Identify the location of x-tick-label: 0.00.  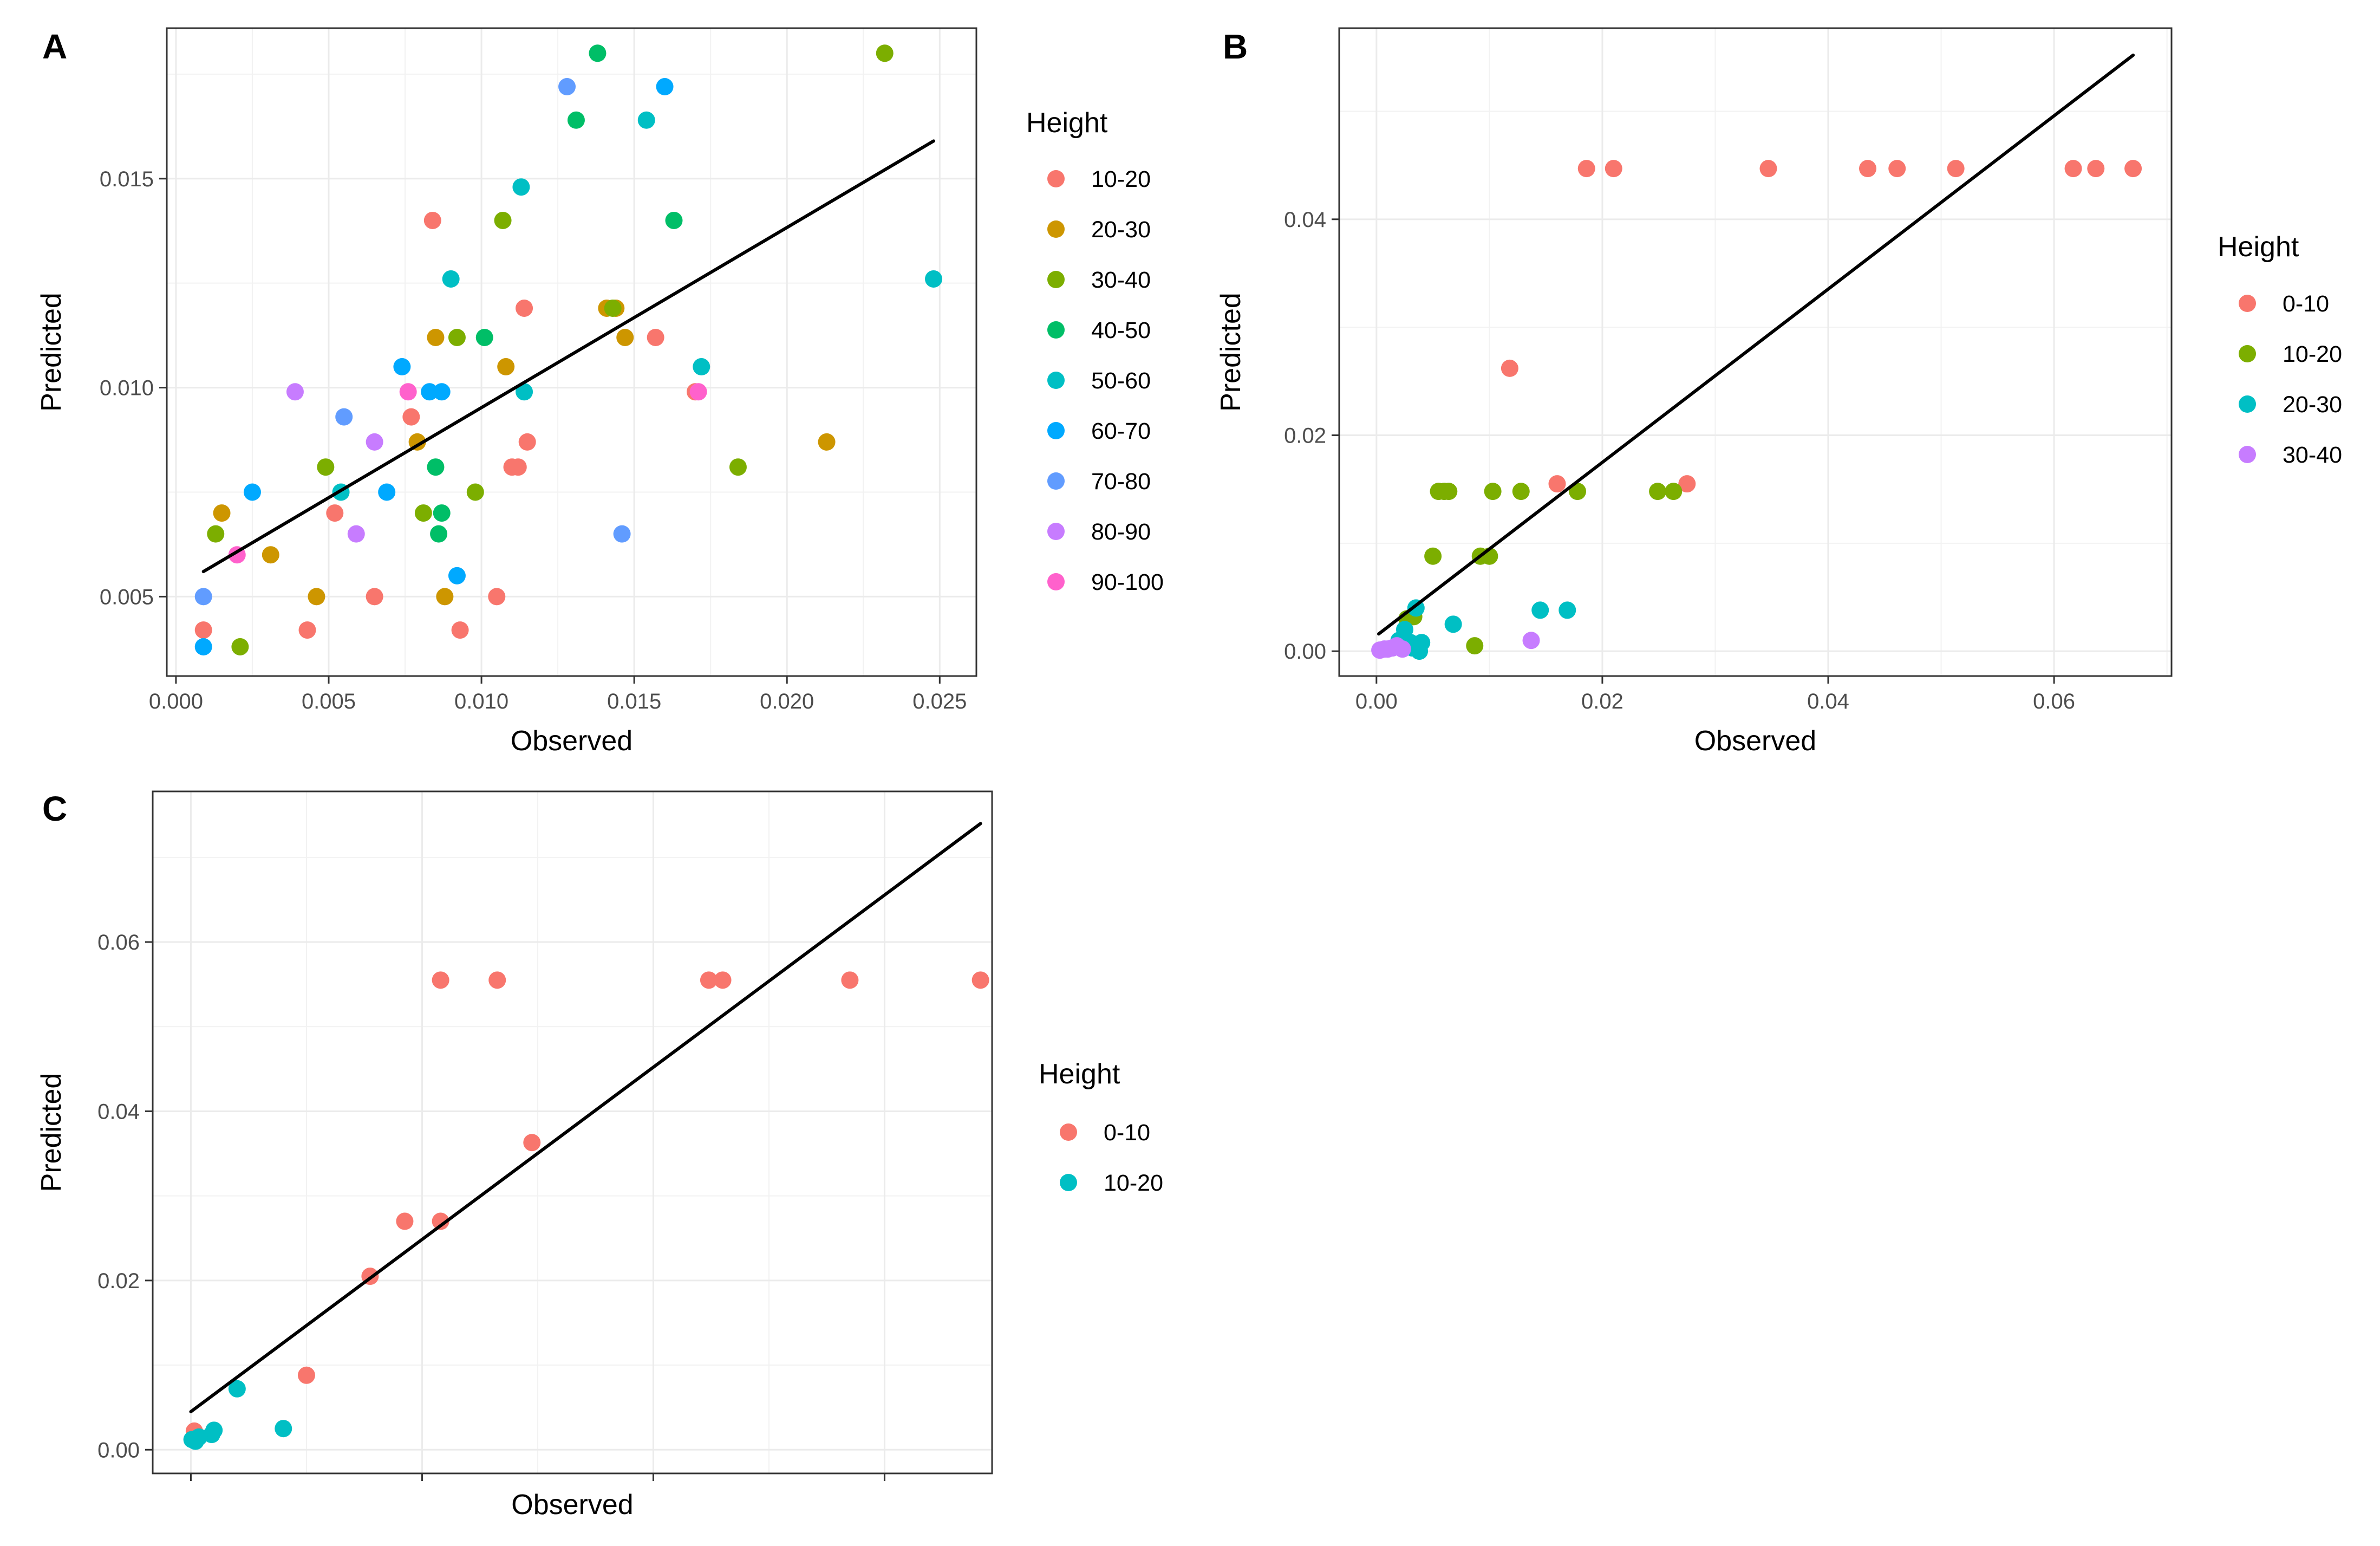
(1376, 701).